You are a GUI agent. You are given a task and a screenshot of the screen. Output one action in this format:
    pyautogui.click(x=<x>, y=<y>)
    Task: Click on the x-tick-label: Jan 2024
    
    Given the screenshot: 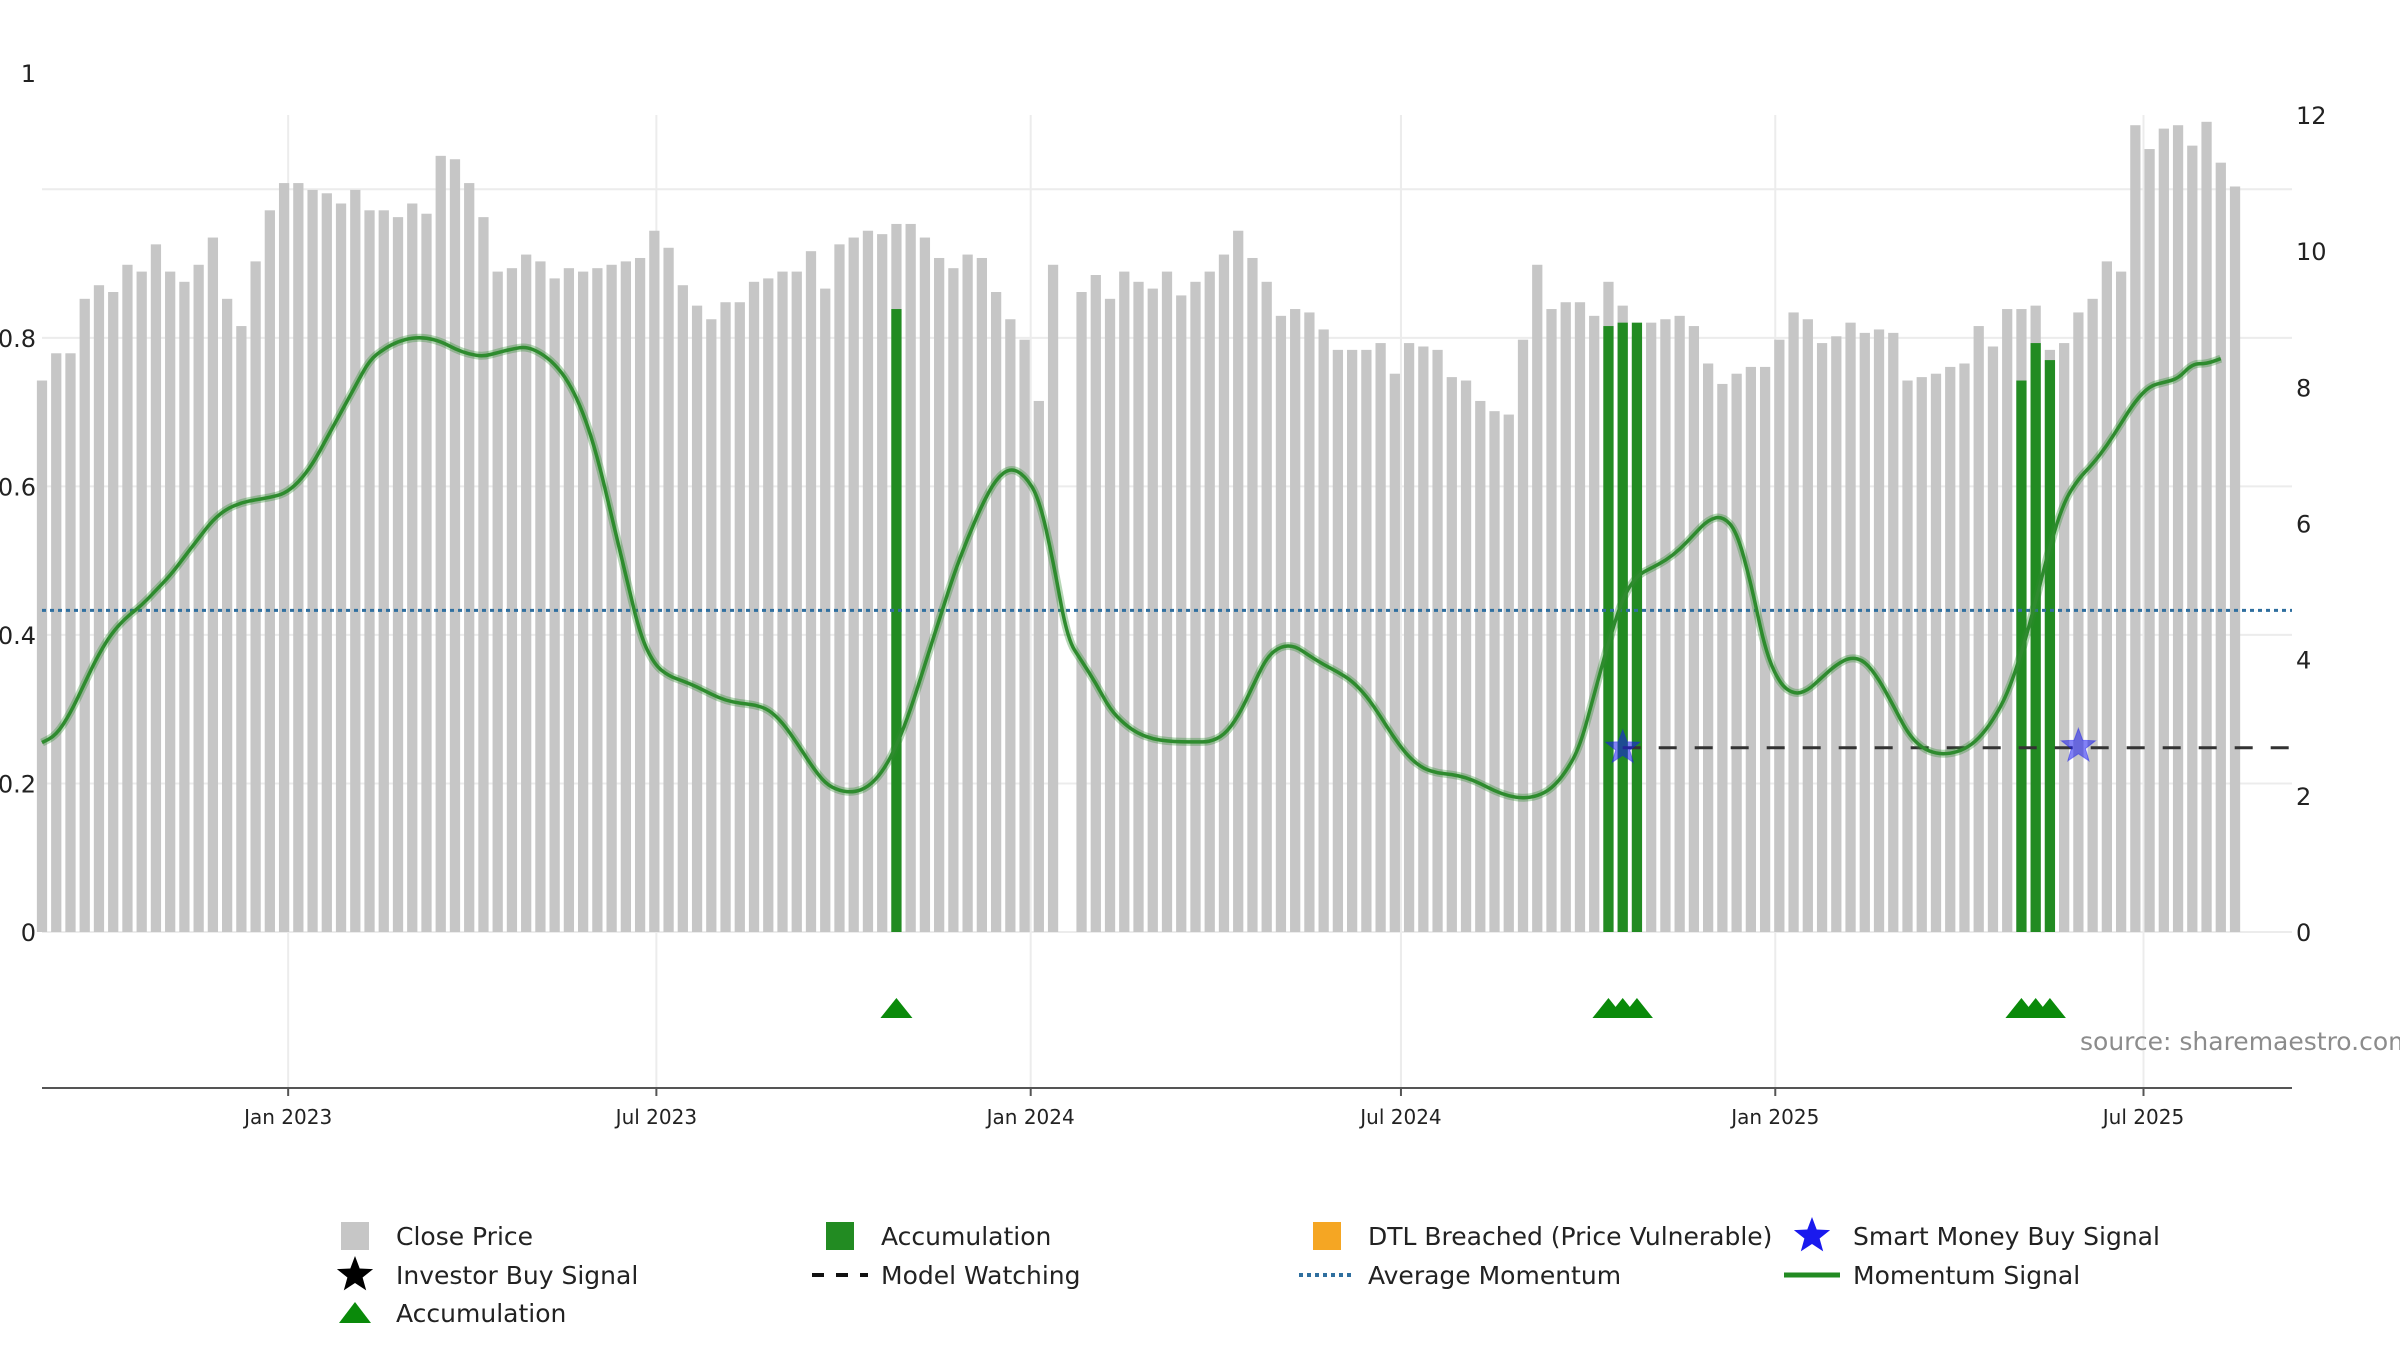 What is the action you would take?
    pyautogui.click(x=1030, y=1117)
    